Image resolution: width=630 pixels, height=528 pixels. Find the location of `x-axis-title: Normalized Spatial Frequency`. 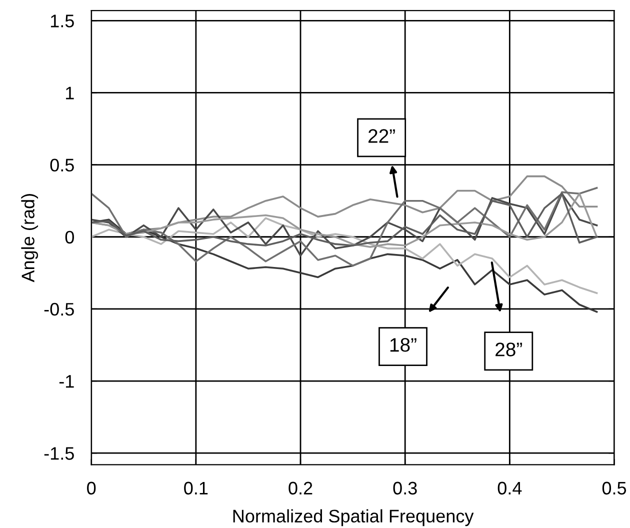

x-axis-title: Normalized Spatial Frequency is located at coordinates (353, 517).